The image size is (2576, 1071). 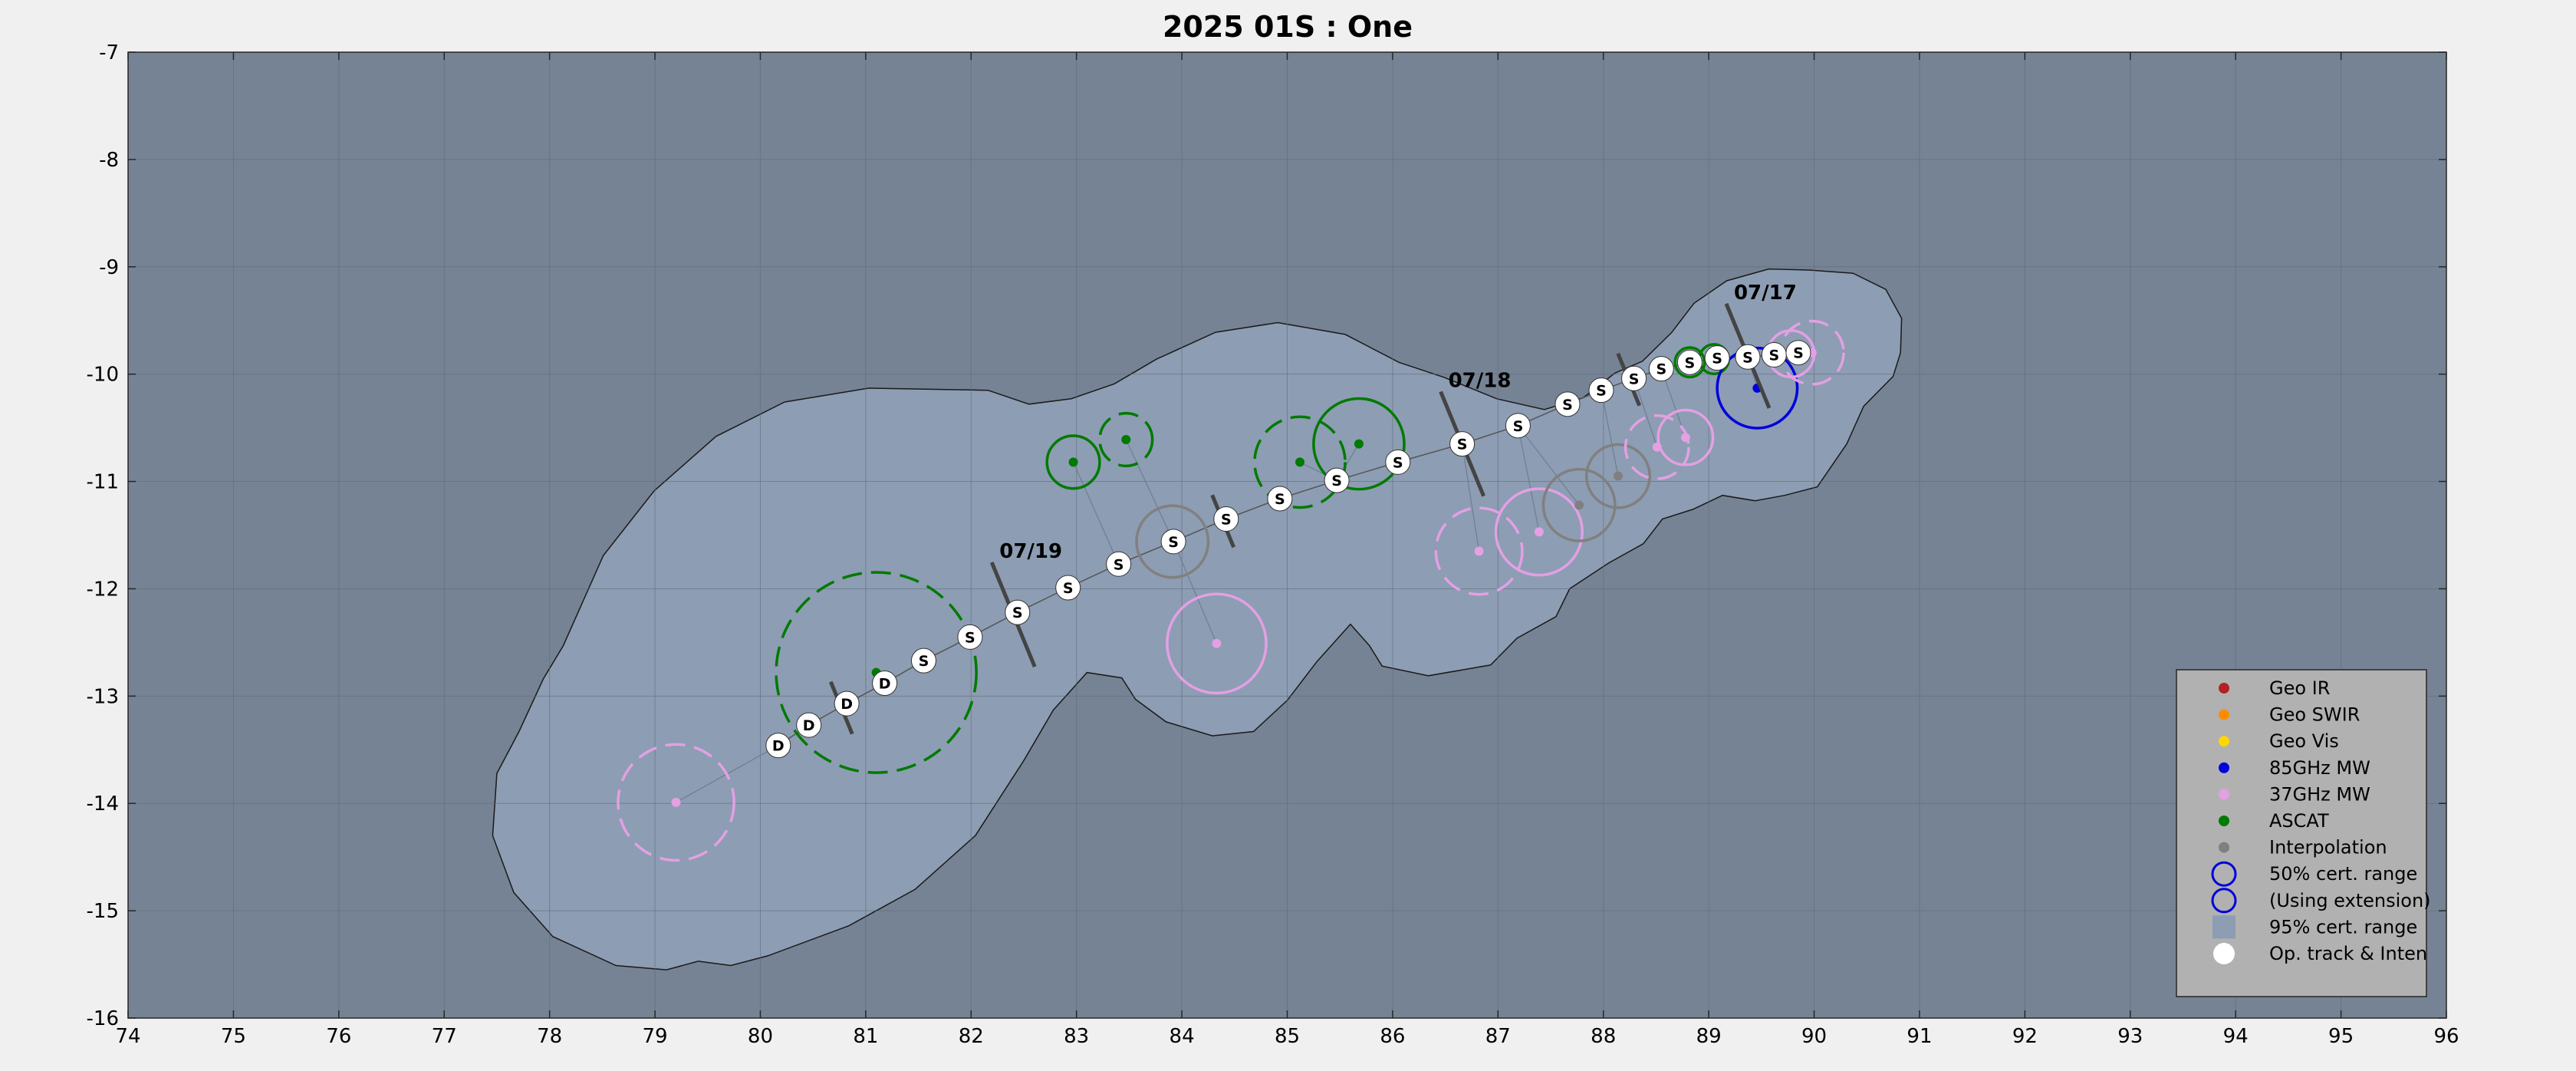 What do you see at coordinates (444, 1036) in the screenshot?
I see `x-tick-label: 77` at bounding box center [444, 1036].